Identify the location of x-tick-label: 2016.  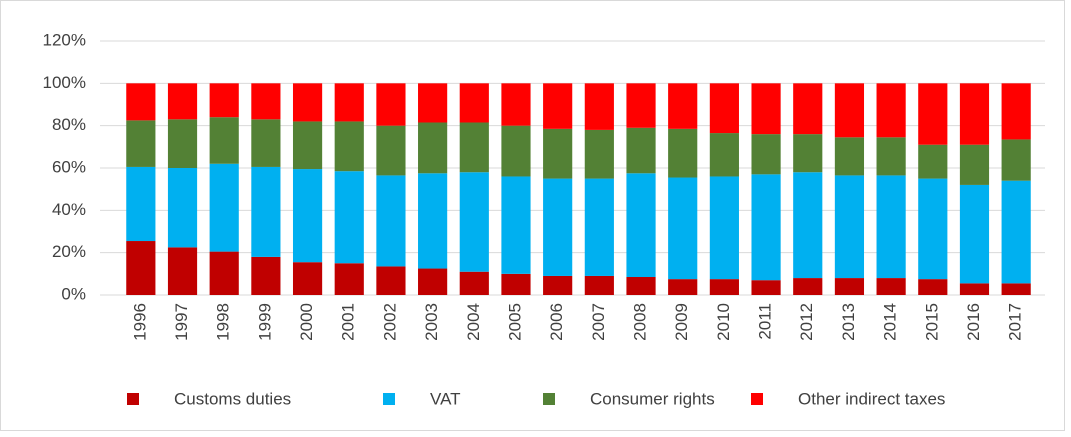
(973, 322).